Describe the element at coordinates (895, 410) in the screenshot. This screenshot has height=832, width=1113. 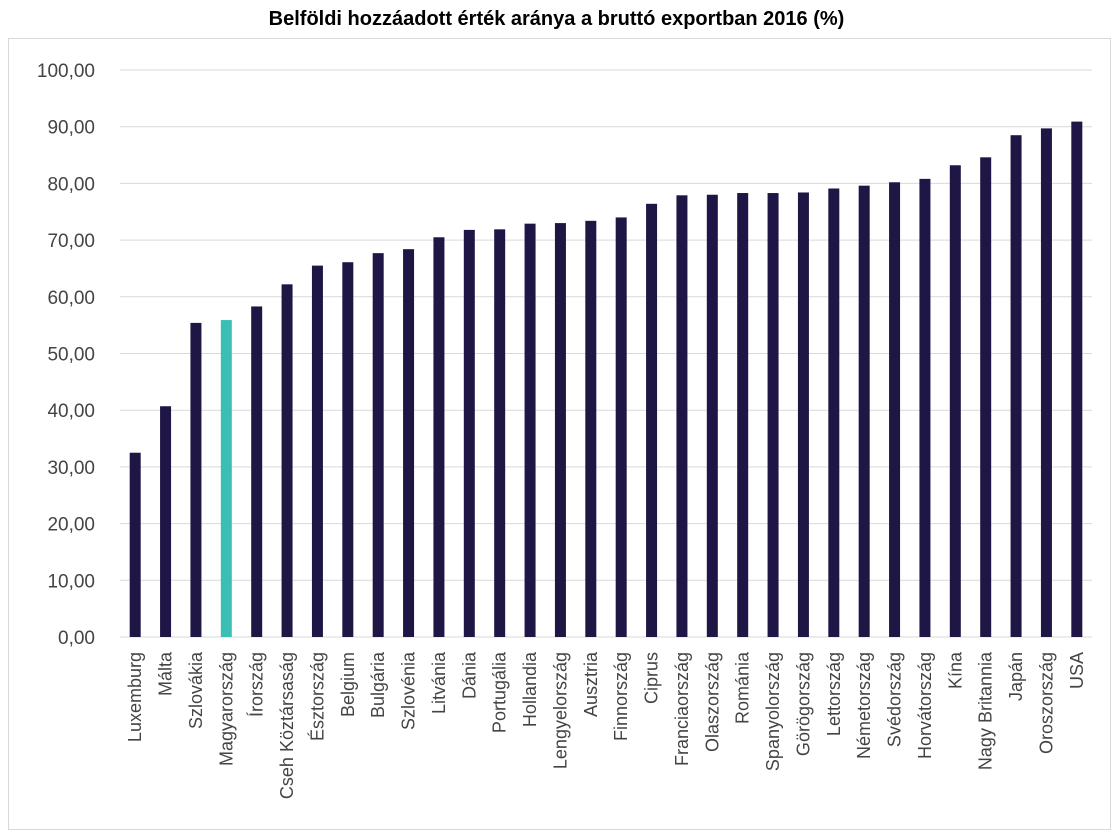
I see `bar-svédország` at that location.